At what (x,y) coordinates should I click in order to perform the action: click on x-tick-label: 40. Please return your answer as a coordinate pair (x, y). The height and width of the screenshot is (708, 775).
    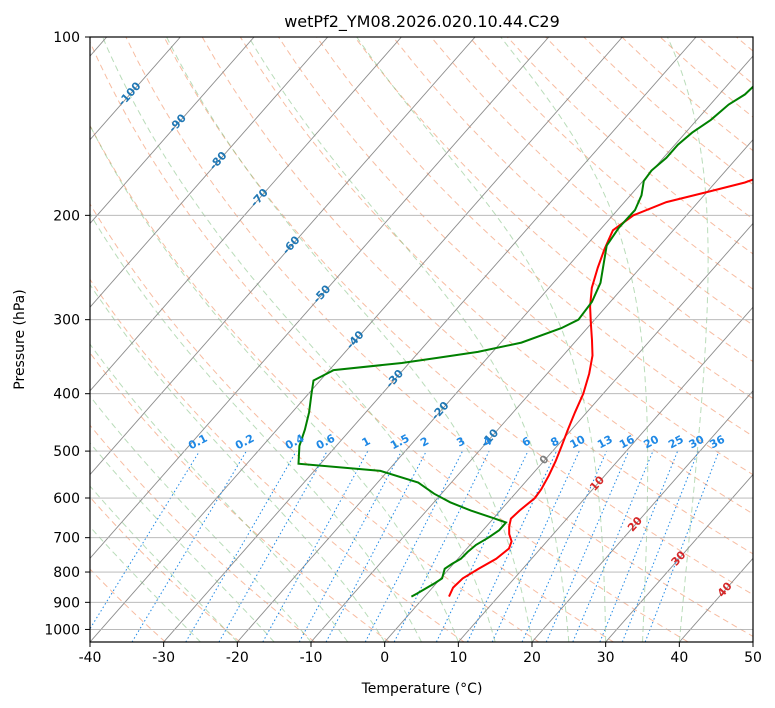
    Looking at the image, I should click on (679, 658).